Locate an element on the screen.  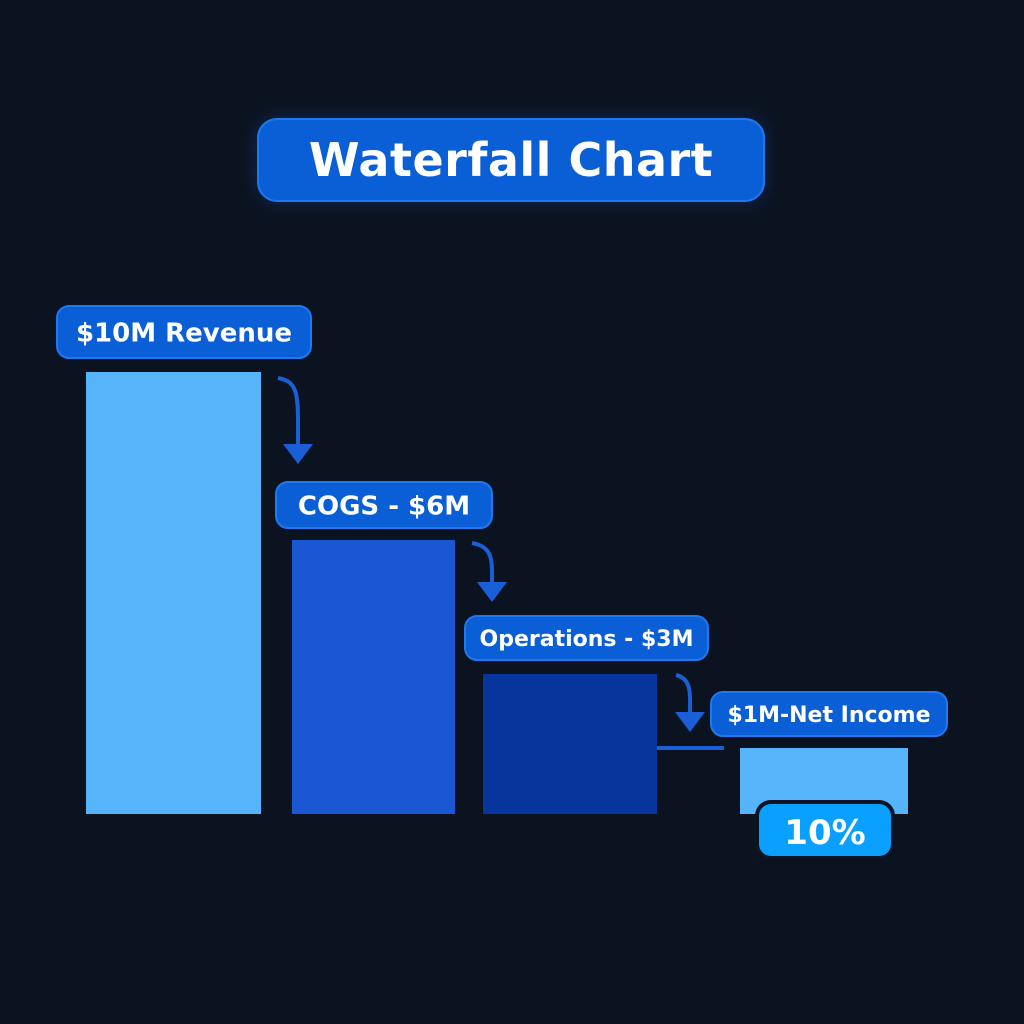
label-operations: Operations - $3M is located at coordinates (586, 638).